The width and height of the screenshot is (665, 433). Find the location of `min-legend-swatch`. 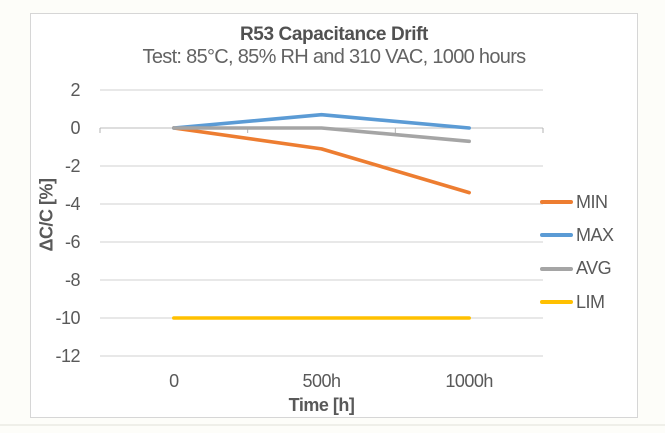

min-legend-swatch is located at coordinates (556, 202).